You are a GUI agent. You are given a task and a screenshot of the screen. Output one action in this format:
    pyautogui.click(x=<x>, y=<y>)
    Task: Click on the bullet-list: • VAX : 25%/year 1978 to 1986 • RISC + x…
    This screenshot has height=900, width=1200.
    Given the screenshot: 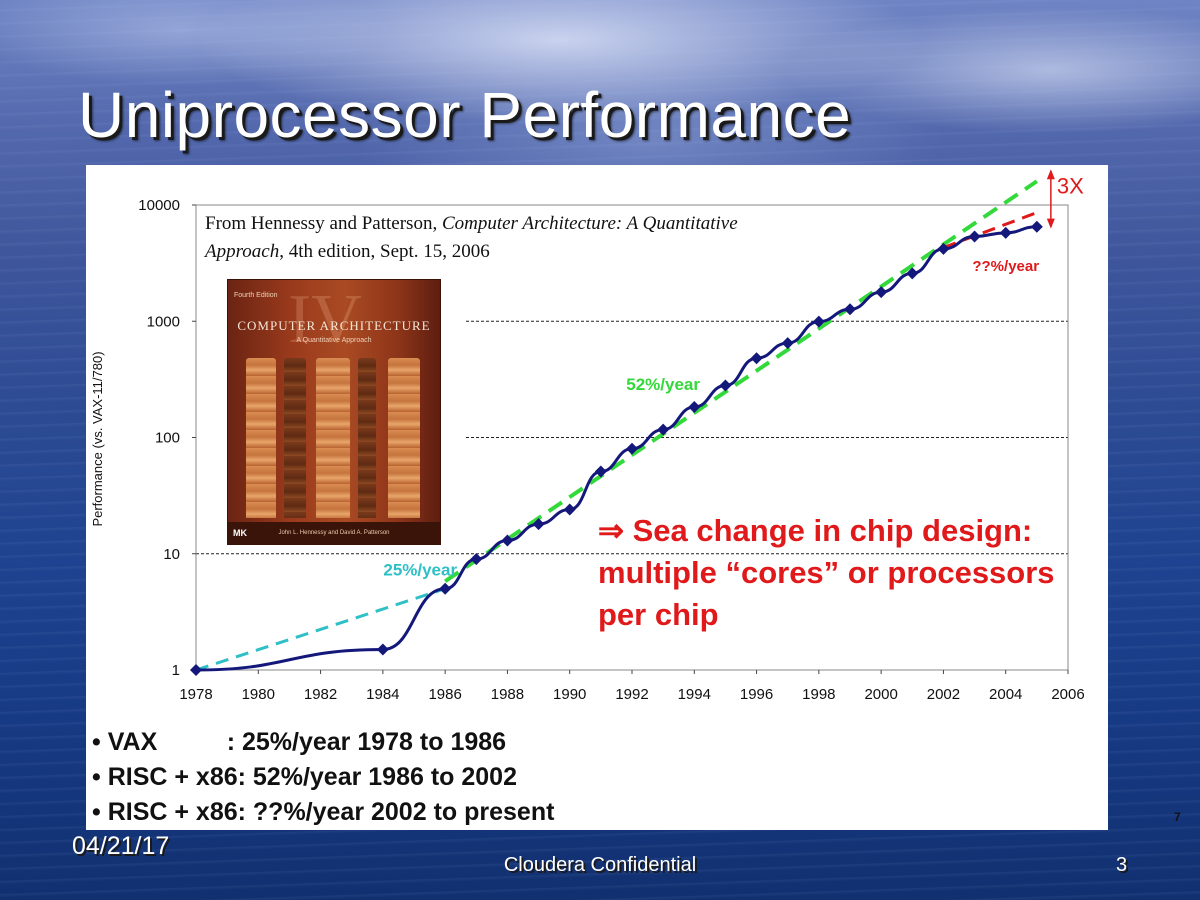 What is the action you would take?
    pyautogui.click(x=323, y=777)
    